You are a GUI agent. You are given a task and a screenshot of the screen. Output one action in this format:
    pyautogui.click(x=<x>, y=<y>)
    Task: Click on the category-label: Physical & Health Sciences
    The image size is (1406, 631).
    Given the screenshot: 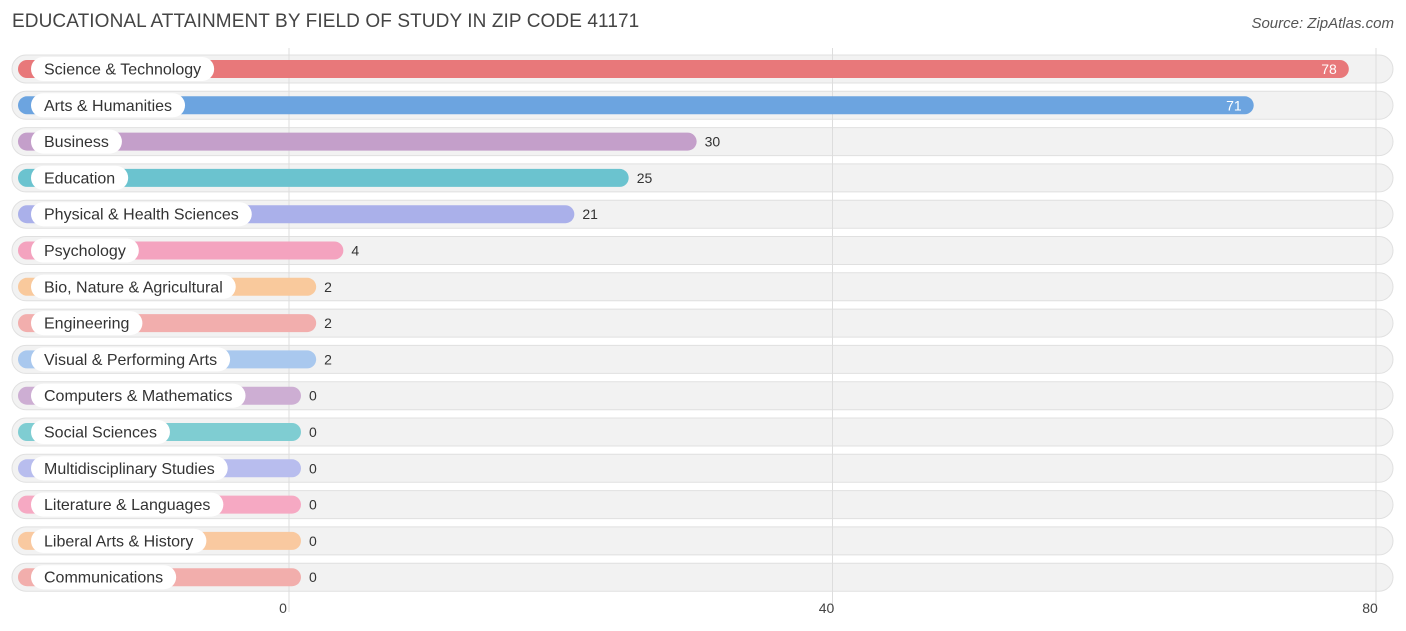 What is the action you would take?
    pyautogui.click(x=141, y=215)
    